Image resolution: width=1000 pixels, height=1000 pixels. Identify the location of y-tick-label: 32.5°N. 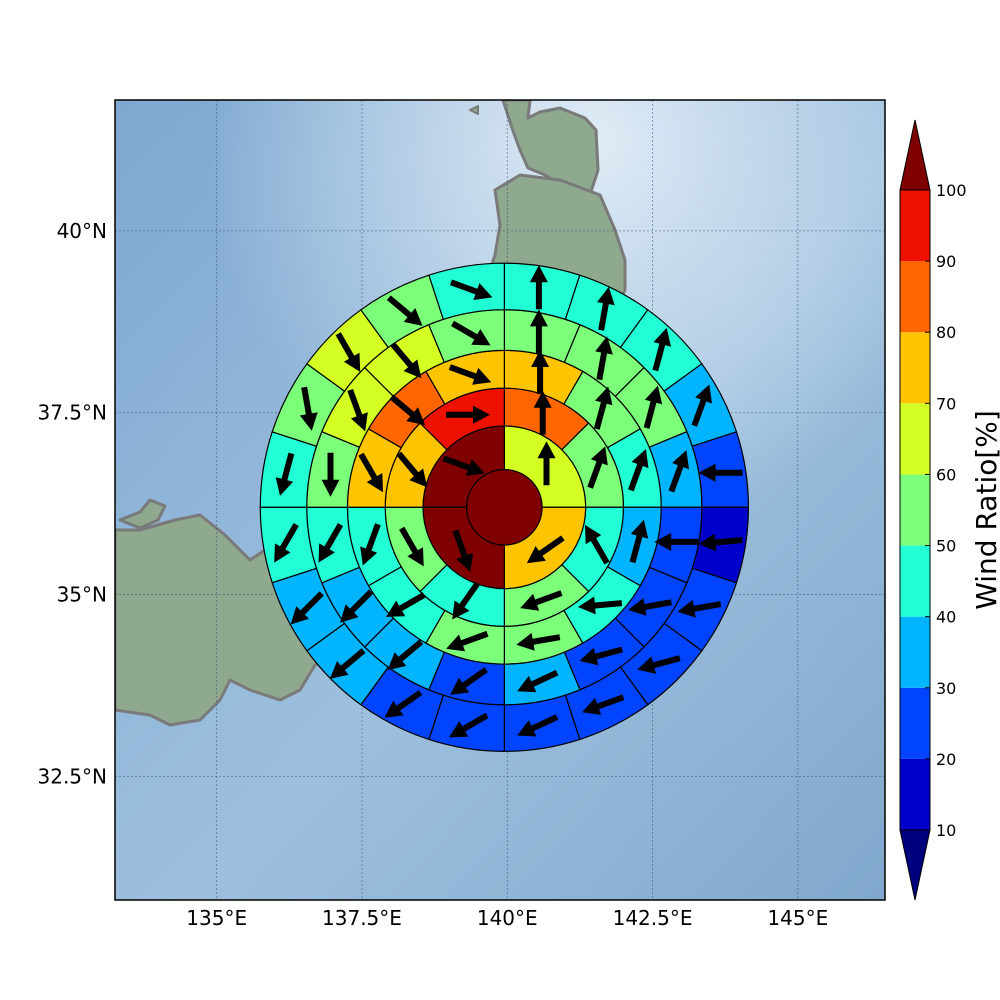
(73, 776).